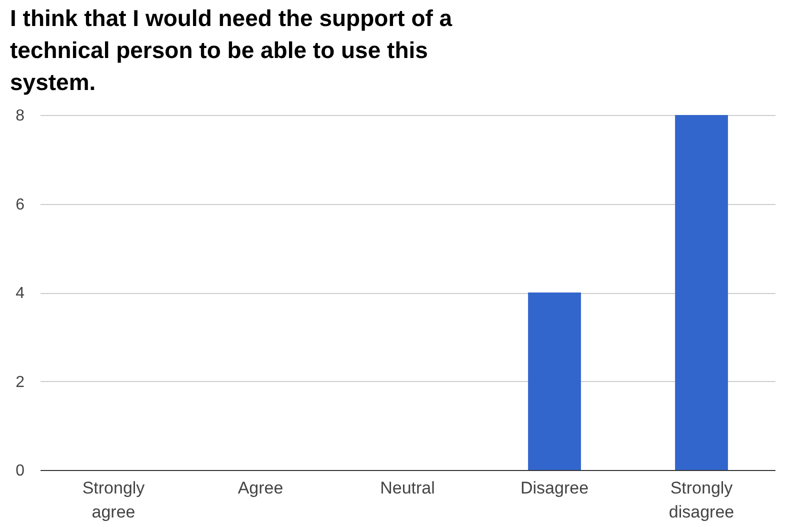  I want to click on x-tick-label: Disagree, so click(554, 488).